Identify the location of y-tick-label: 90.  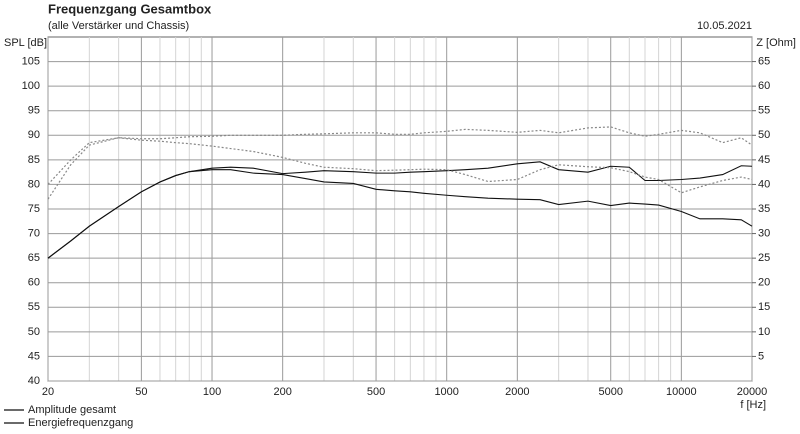
(34, 135).